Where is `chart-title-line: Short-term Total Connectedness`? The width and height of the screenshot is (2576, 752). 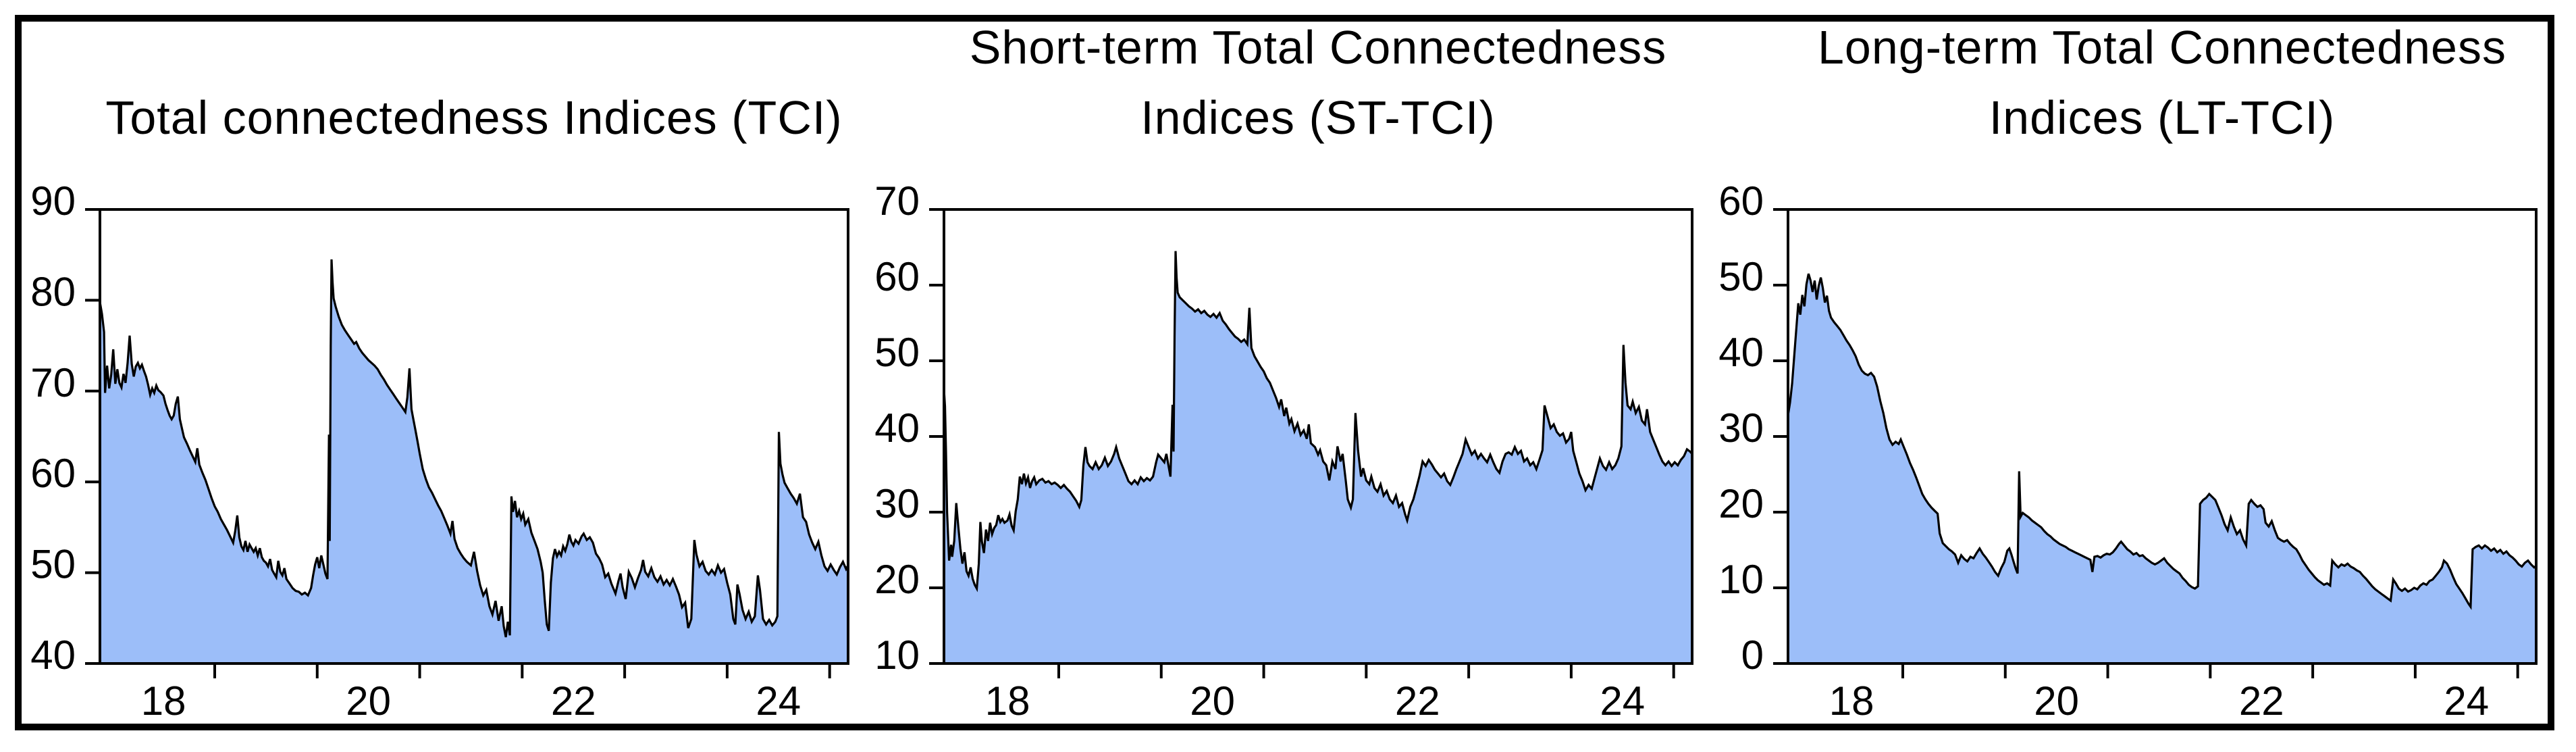 chart-title-line: Short-term Total Connectedness is located at coordinates (1318, 47).